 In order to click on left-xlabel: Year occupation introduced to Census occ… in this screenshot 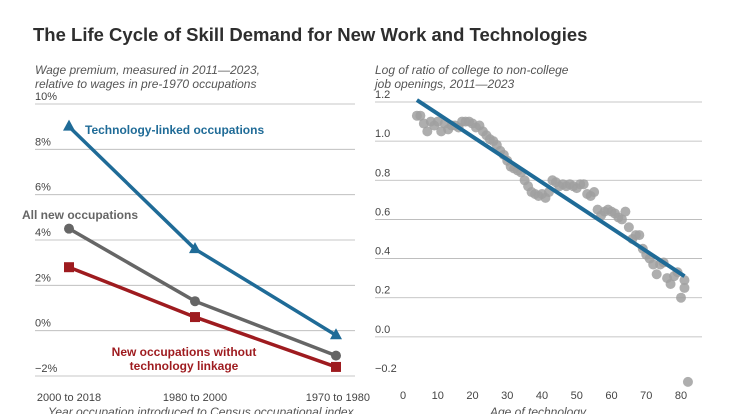, I will do `click(201, 409)`.